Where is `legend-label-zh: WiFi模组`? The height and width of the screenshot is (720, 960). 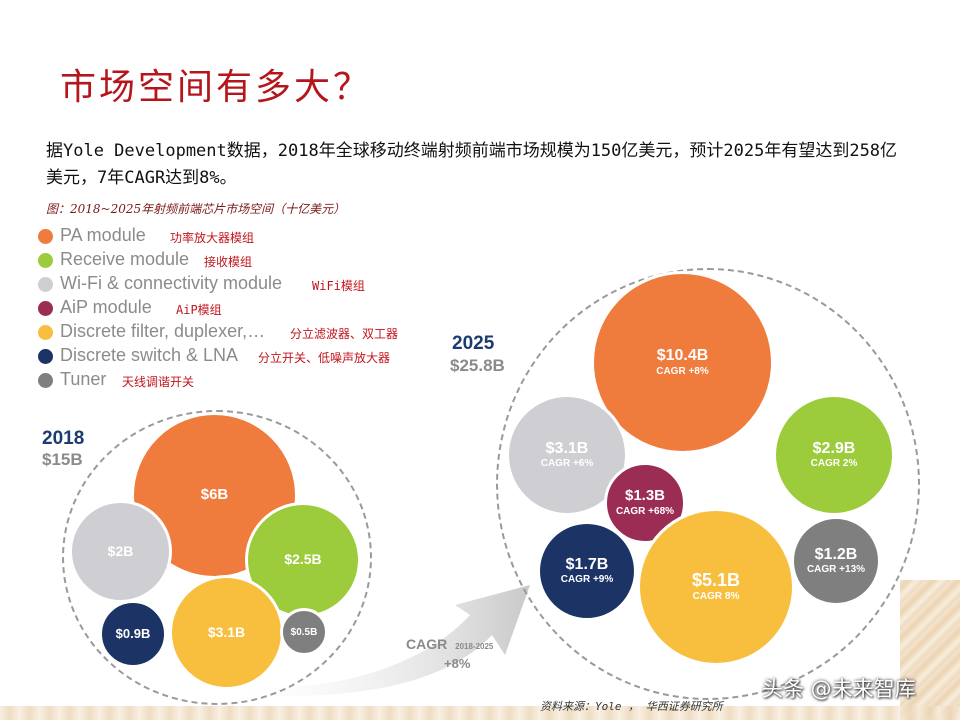
legend-label-zh: WiFi模组 is located at coordinates (338, 286).